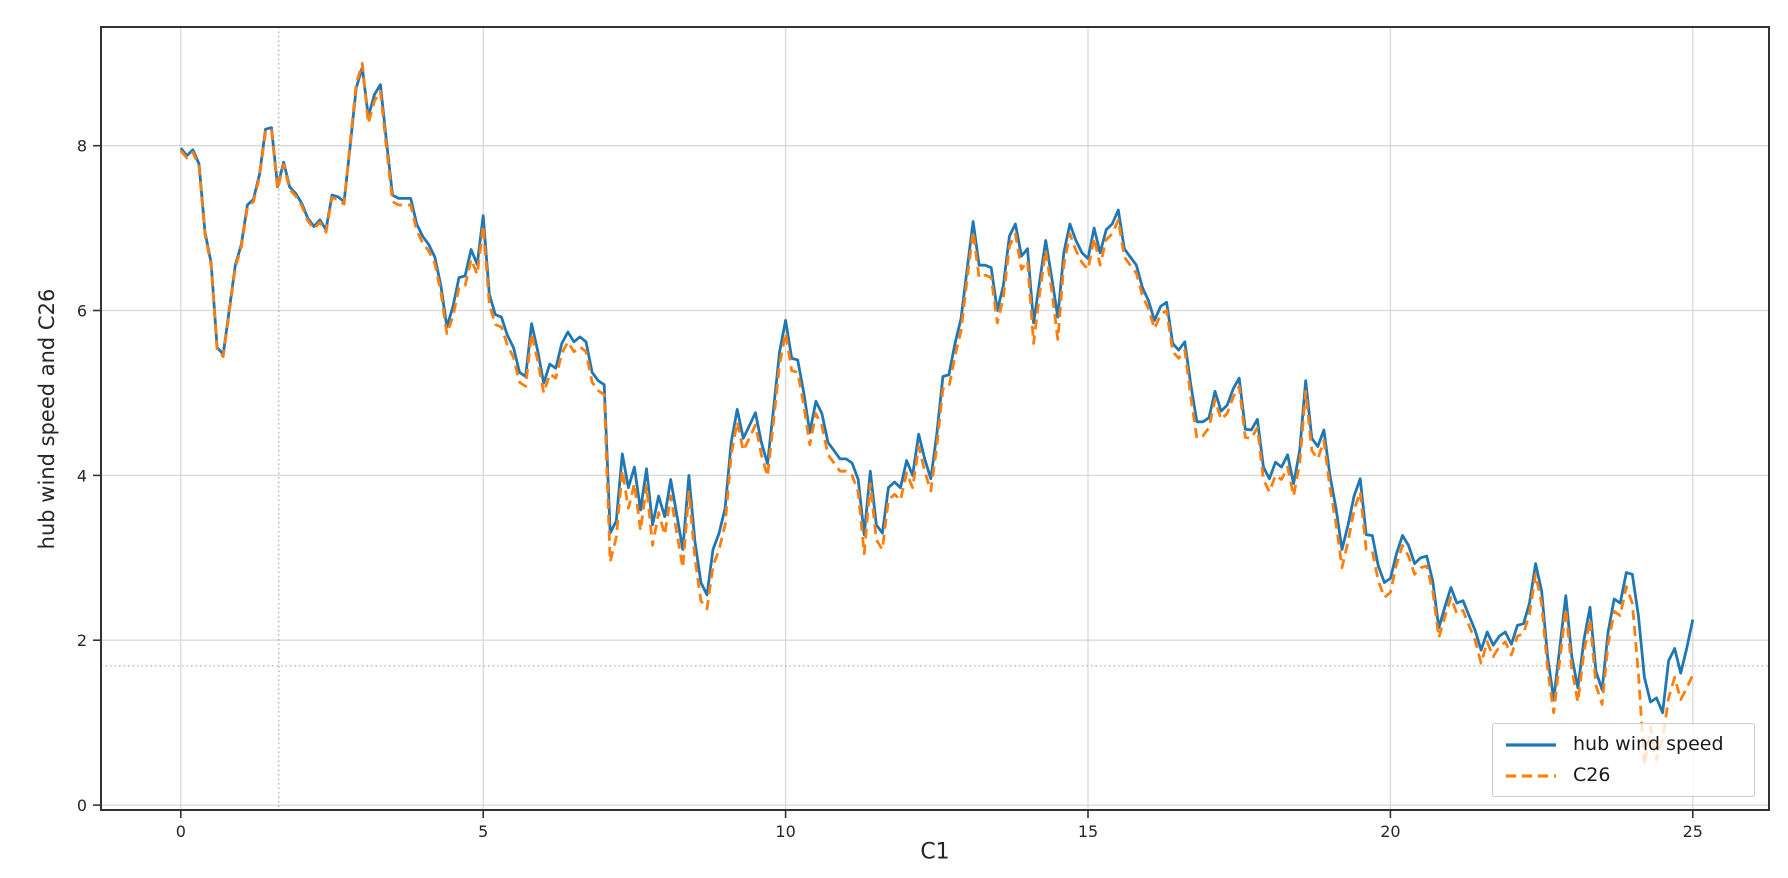 Image resolution: width=1788 pixels, height=878 pixels. Describe the element at coordinates (82, 475) in the screenshot. I see `y-tick-label: 4` at that location.